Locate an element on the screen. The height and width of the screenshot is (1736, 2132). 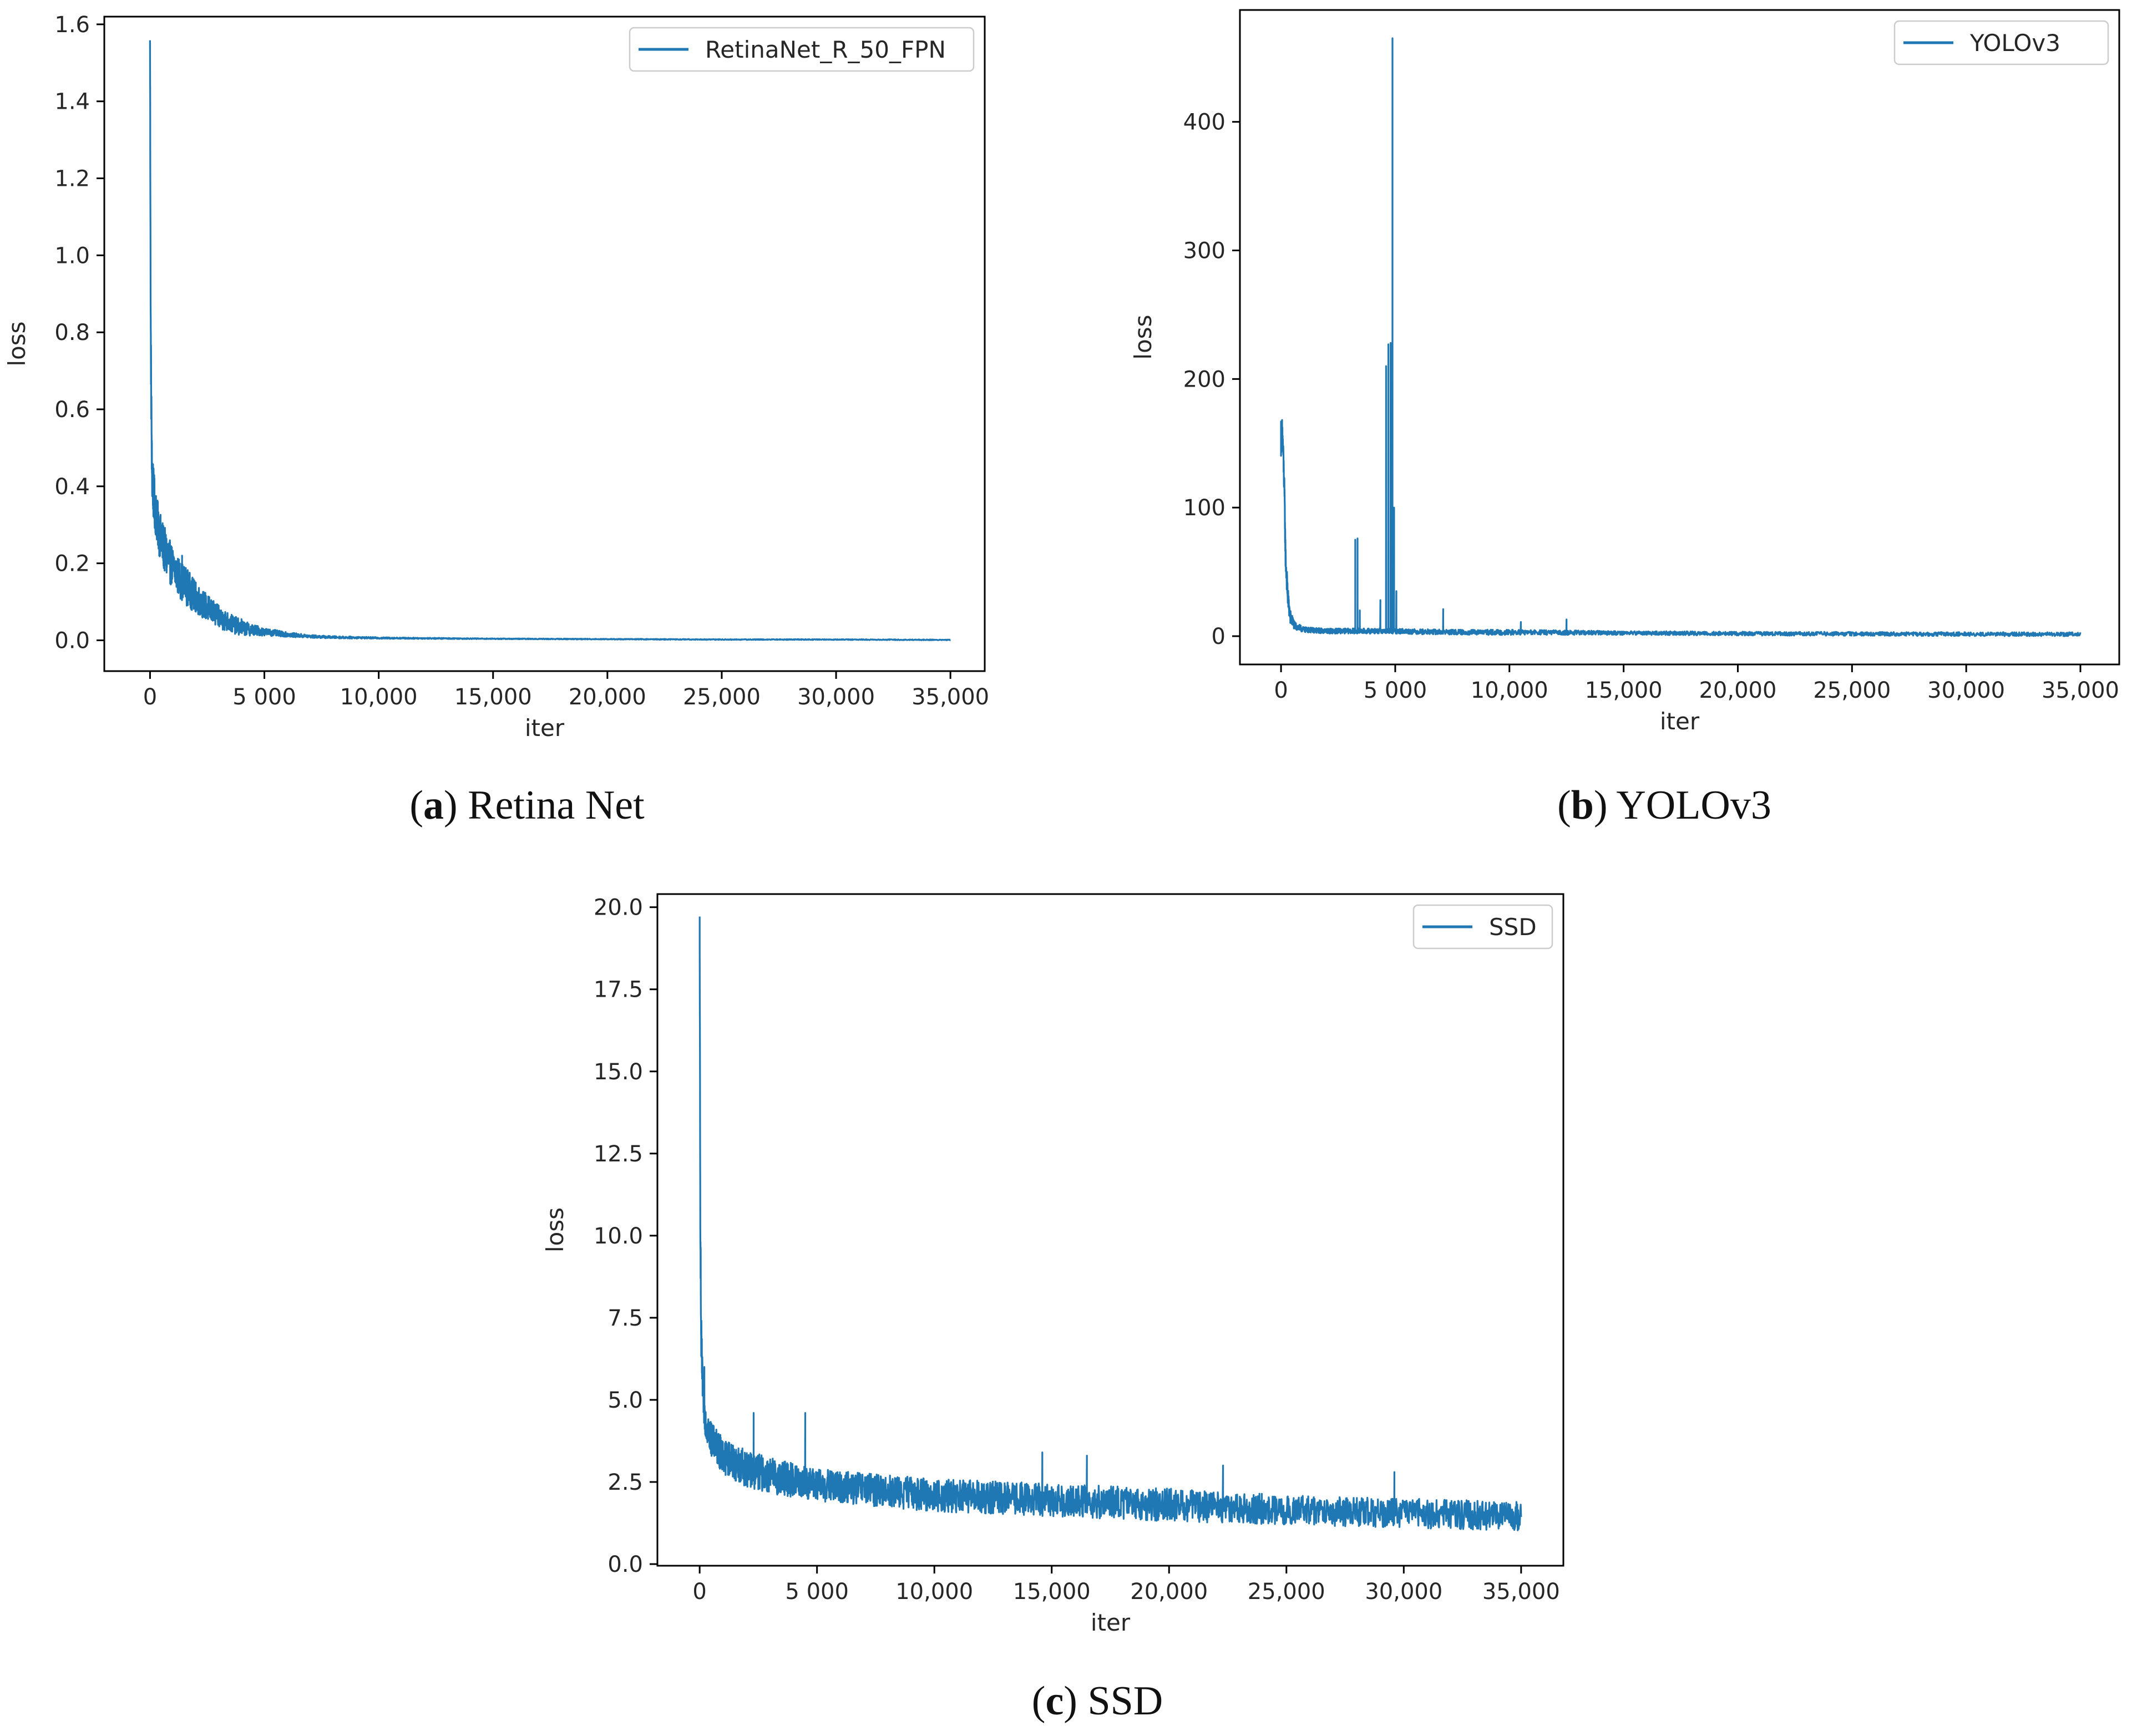
y-tick-label: 1.6 is located at coordinates (72, 25).